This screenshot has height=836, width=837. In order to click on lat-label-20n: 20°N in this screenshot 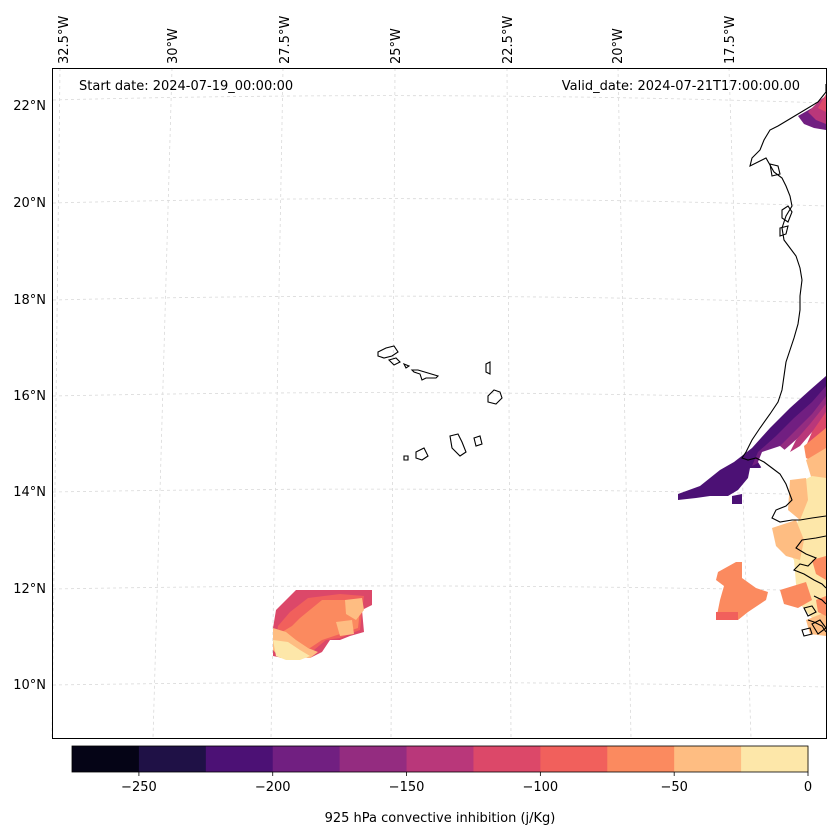, I will do `click(29, 203)`.